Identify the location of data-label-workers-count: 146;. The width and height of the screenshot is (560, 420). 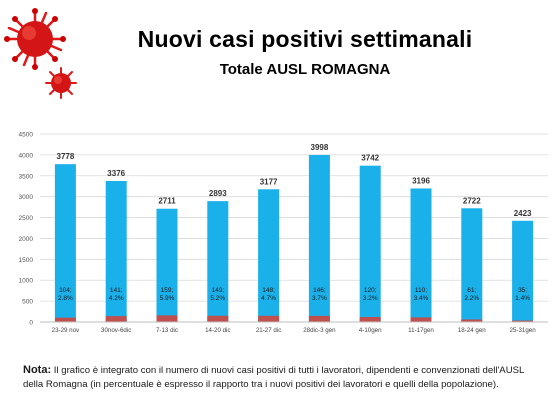
(319, 290).